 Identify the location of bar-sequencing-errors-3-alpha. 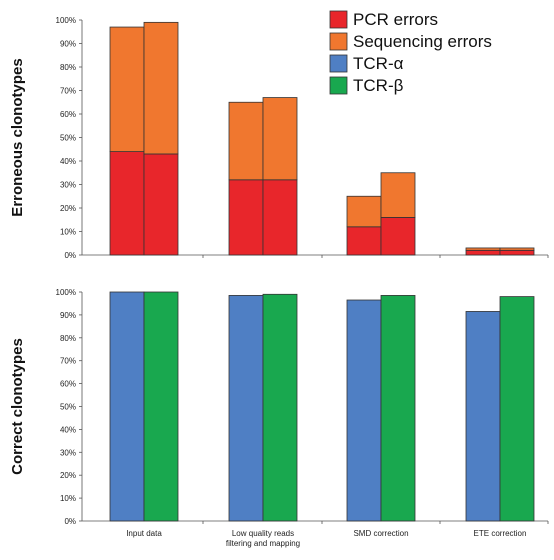
(483, 249).